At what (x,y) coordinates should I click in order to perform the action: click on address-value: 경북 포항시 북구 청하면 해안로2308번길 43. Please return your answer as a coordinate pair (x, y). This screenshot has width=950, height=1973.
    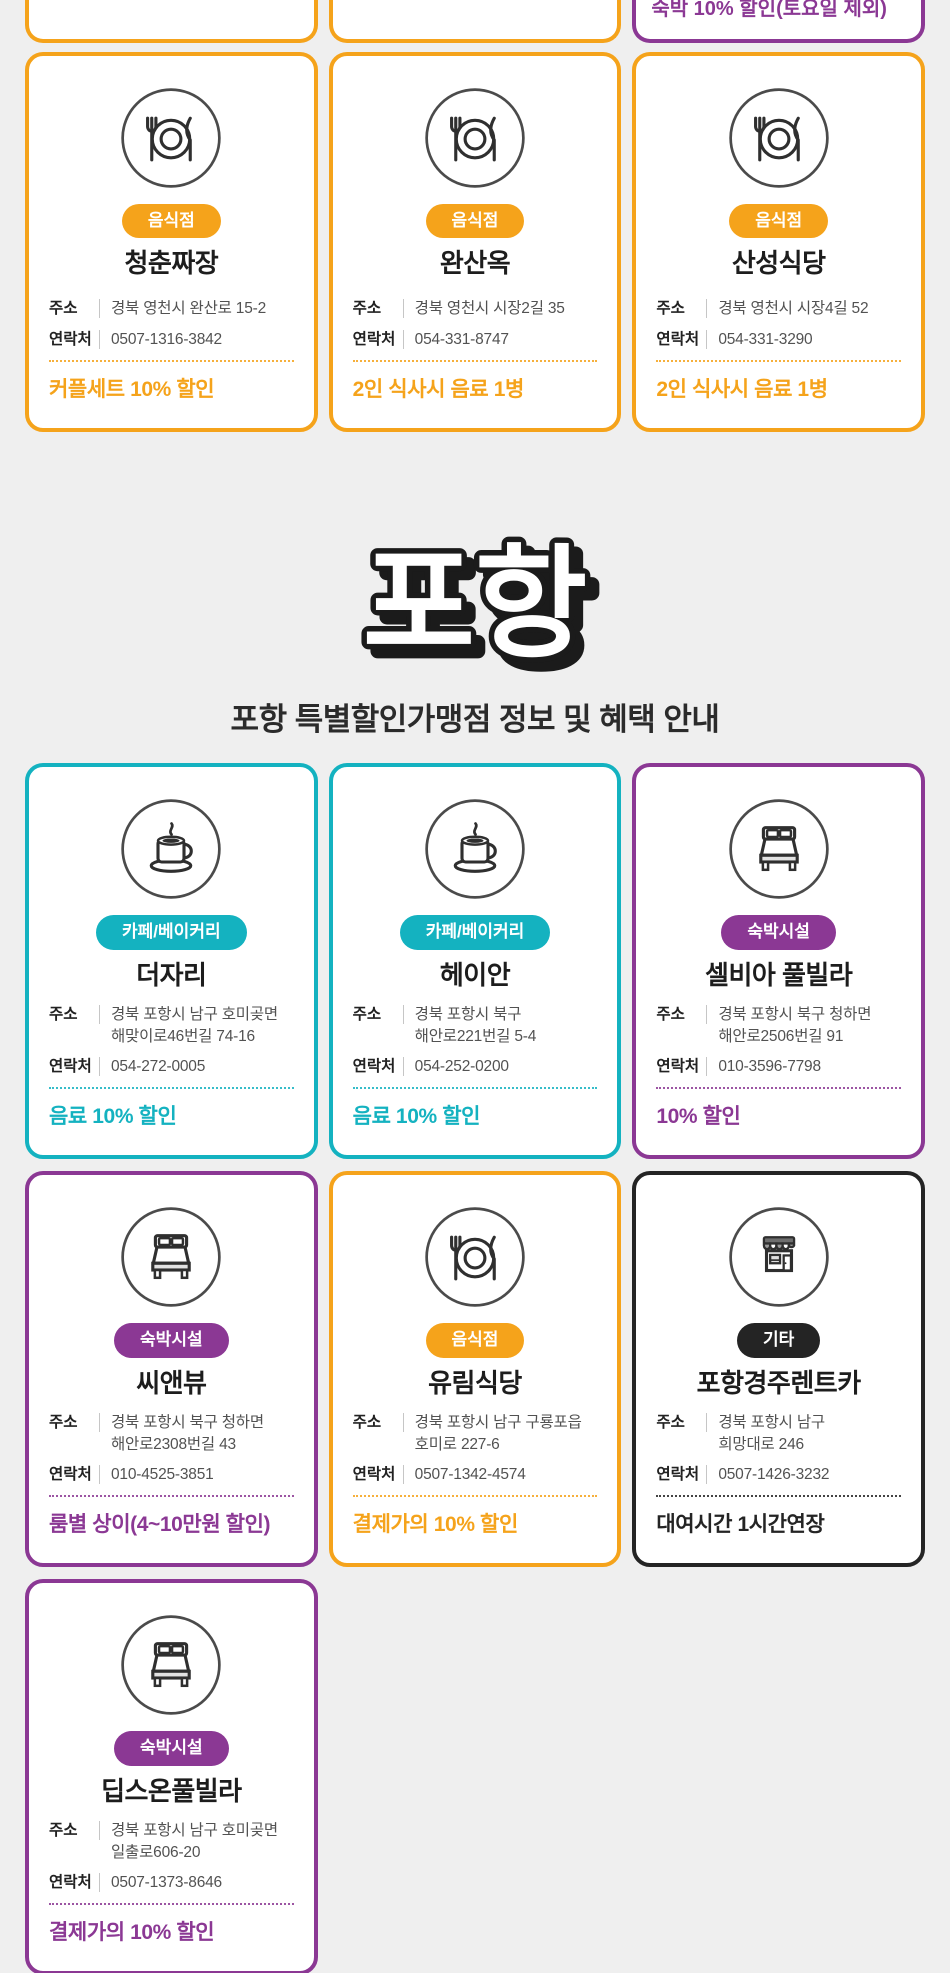
    Looking at the image, I should click on (187, 1433).